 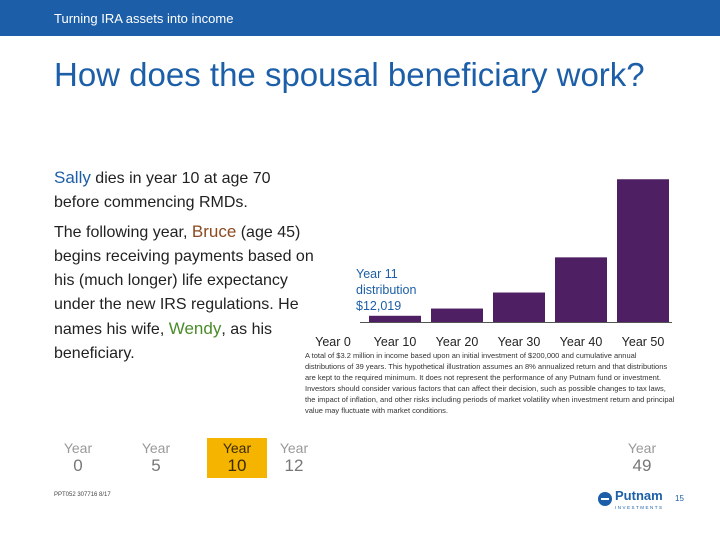 What do you see at coordinates (144, 18) in the screenshot?
I see `section-title: Turning IRA assets into income` at bounding box center [144, 18].